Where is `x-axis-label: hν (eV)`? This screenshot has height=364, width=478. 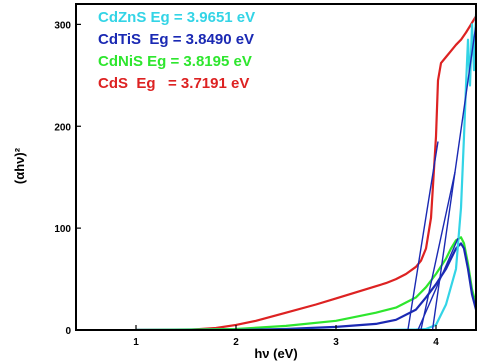 x-axis-label: hν (eV) is located at coordinates (275, 353).